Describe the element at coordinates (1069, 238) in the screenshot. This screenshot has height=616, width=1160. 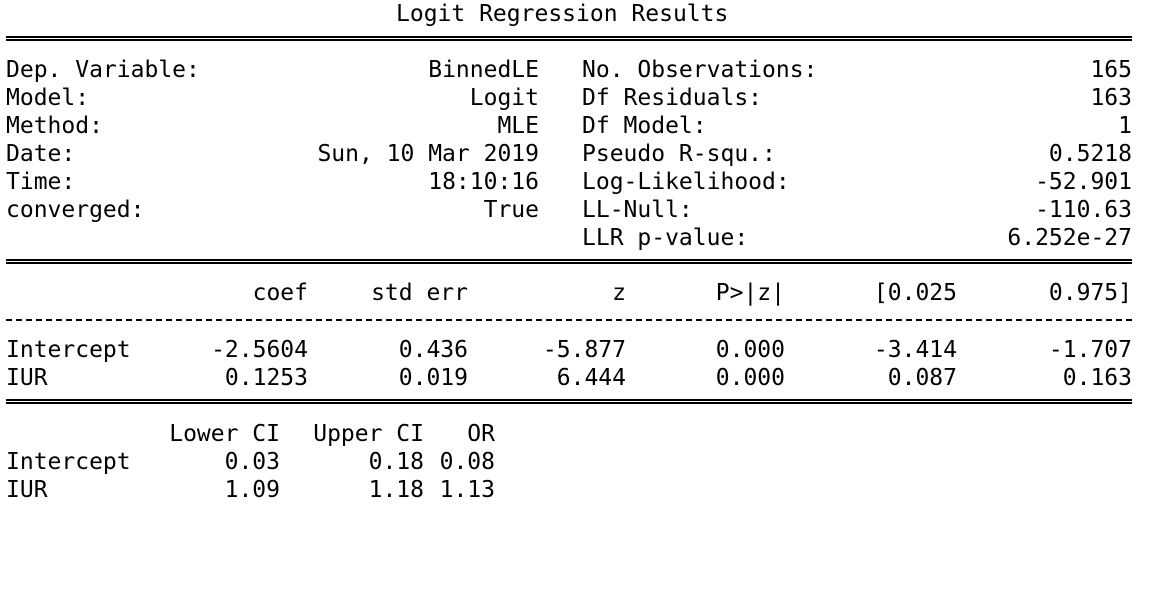
I see `header-right-value: 6.252e-27` at that location.